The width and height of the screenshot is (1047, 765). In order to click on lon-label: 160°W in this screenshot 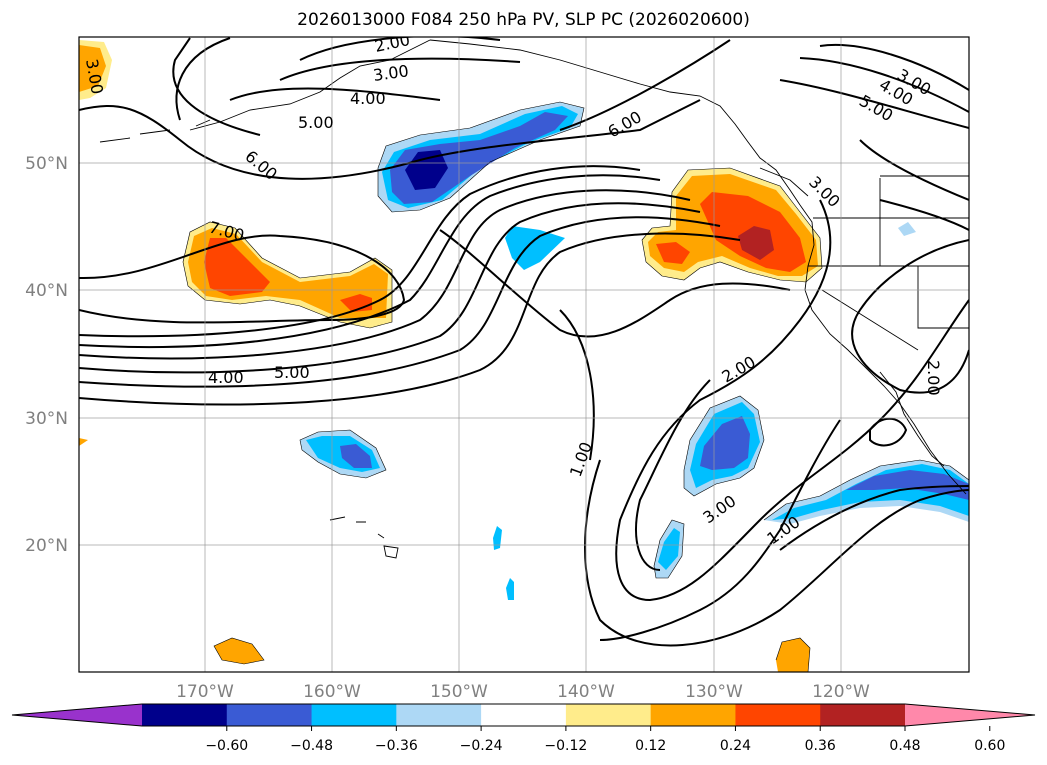, I will do `click(332, 692)`.